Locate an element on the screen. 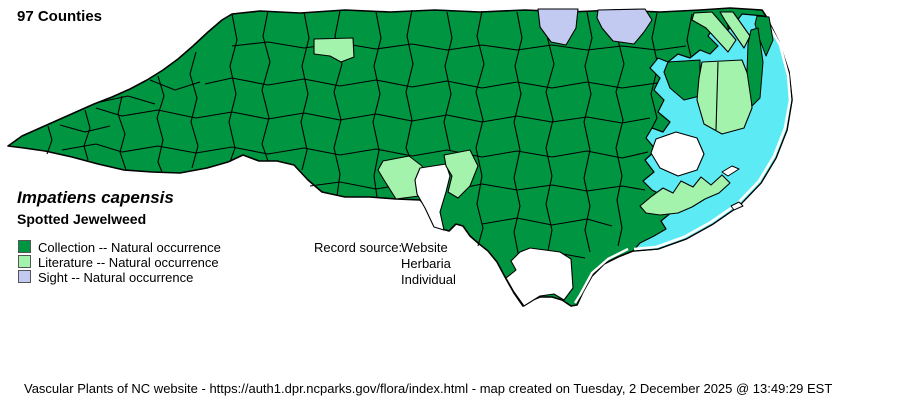 The height and width of the screenshot is (401, 900). county-none-brunswick is located at coordinates (539, 277).